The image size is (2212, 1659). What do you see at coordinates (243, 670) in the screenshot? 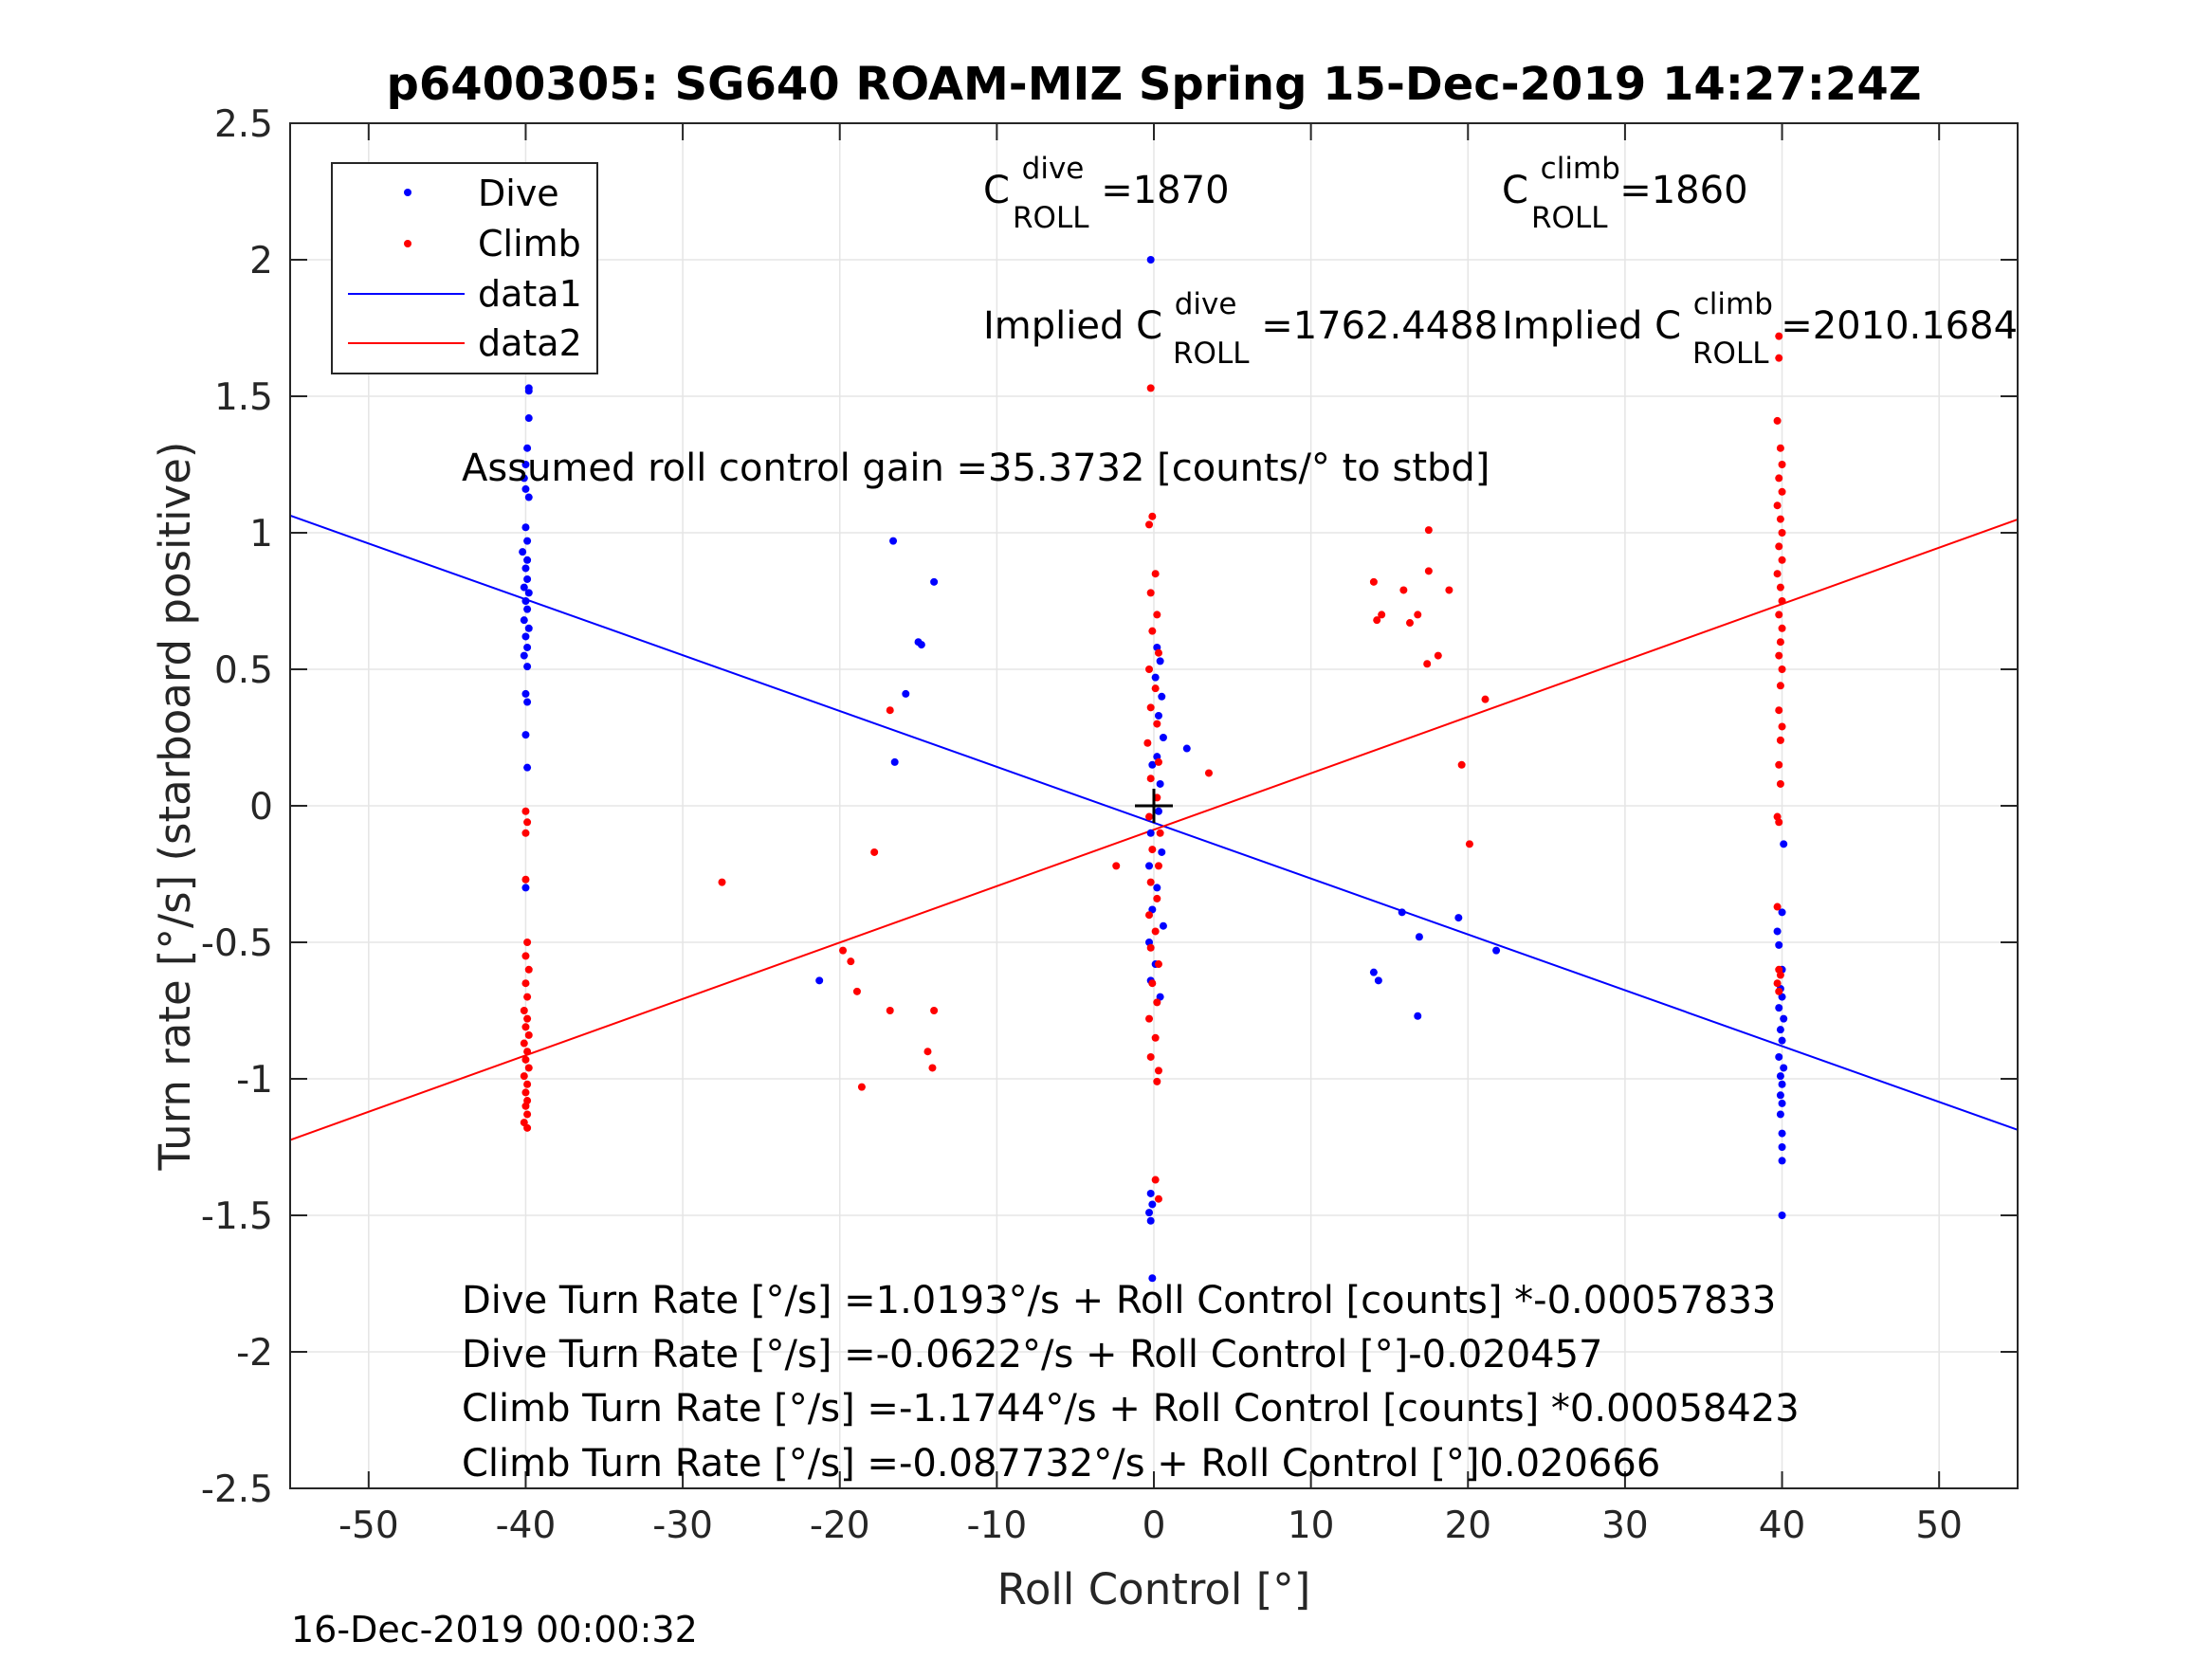
I see `y-tick-label: 0.5` at bounding box center [243, 670].